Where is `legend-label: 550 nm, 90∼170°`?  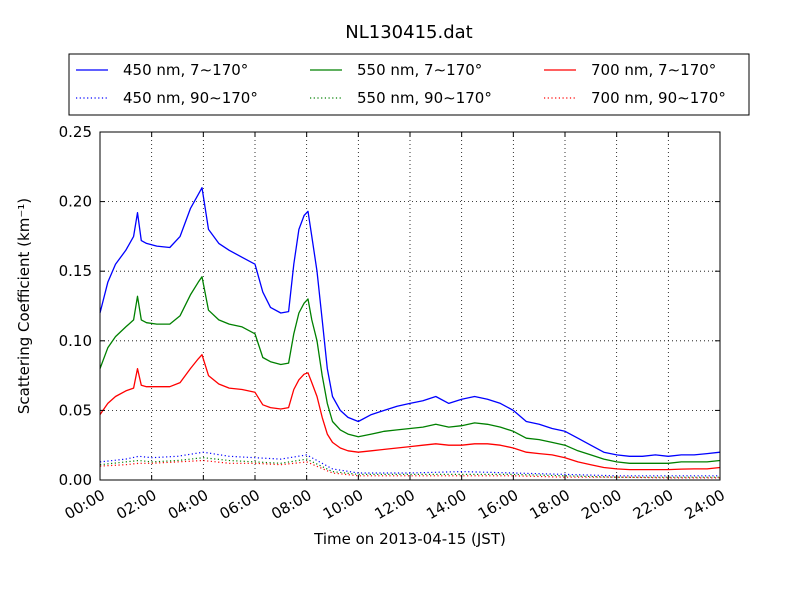 legend-label: 550 nm, 90∼170° is located at coordinates (424, 98).